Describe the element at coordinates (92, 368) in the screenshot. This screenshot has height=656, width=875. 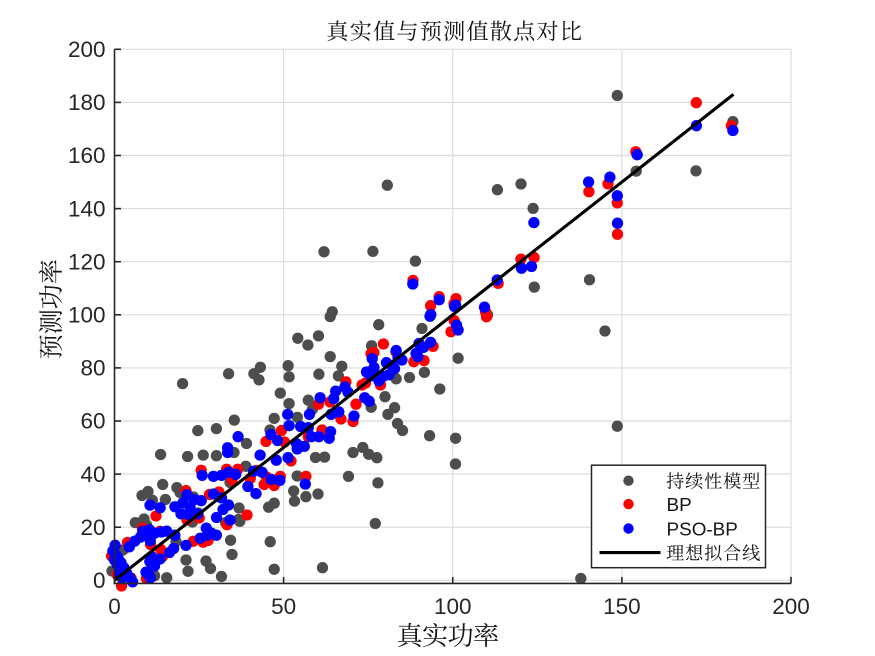
I see `svg-text: 80` at that location.